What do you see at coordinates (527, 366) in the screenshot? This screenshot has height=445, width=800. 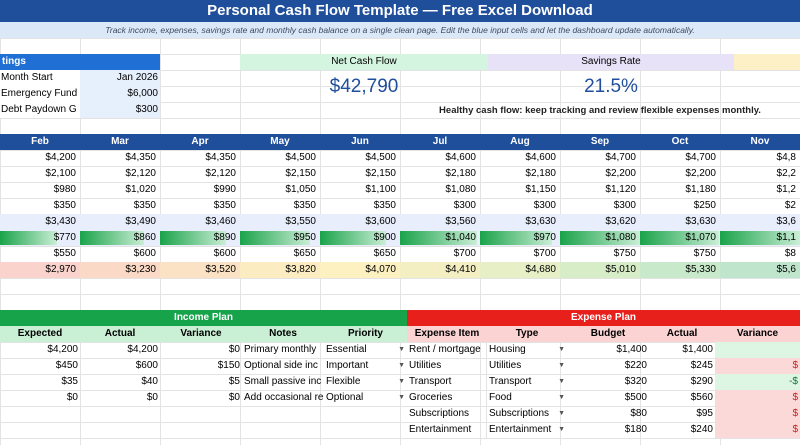 I see `expense-type: Utilities ▼` at bounding box center [527, 366].